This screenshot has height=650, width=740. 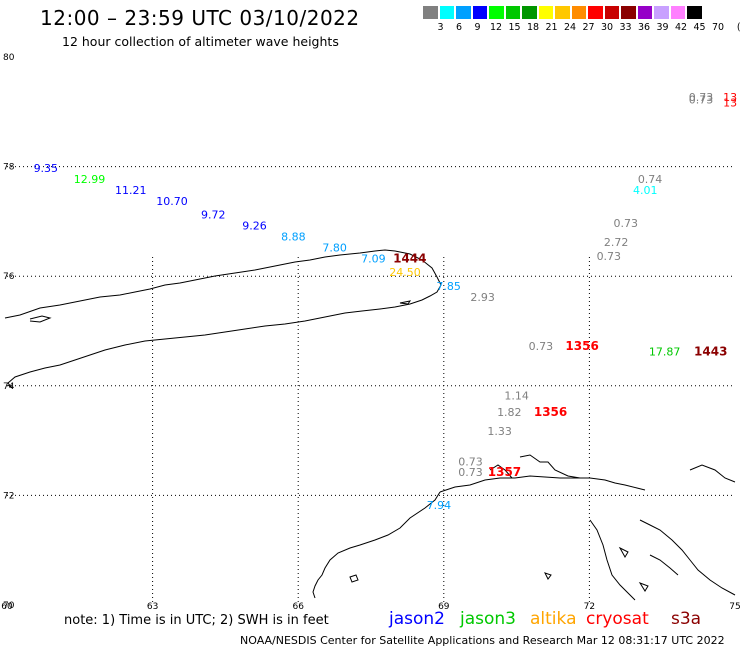 I want to click on latitude-tick-label: 70, so click(x=9, y=606).